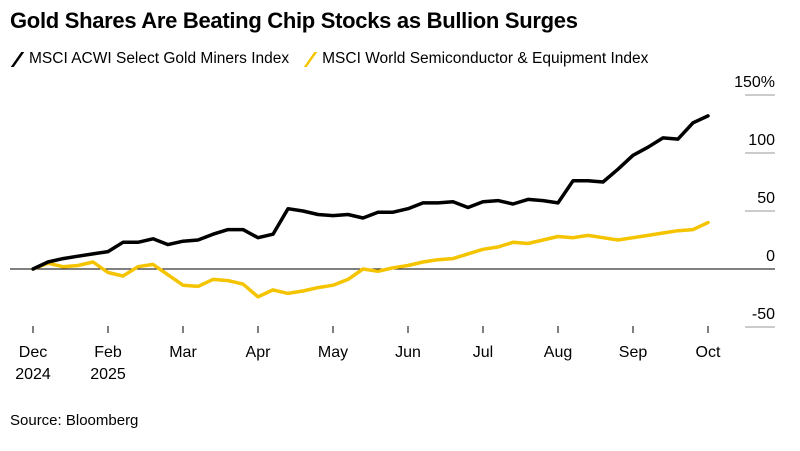 Image resolution: width=800 pixels, height=451 pixels. I want to click on x-tick-label: Sep, so click(633, 352).